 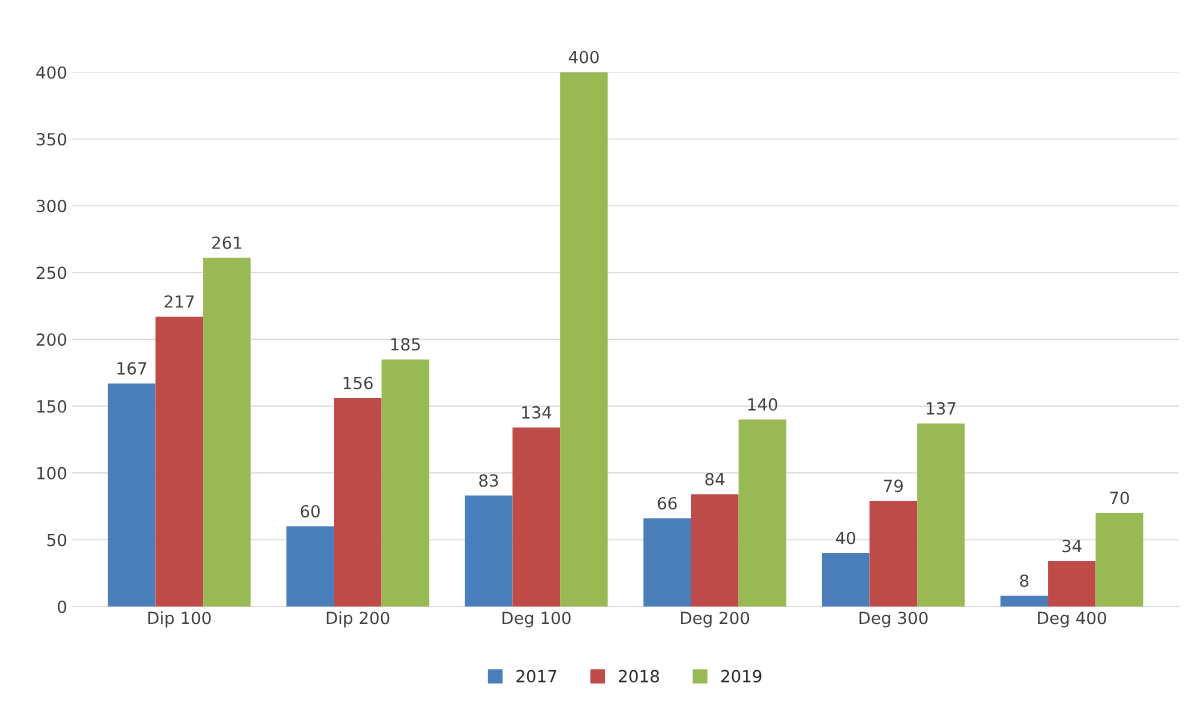 I want to click on y-tick-label: 50, so click(x=57, y=540).